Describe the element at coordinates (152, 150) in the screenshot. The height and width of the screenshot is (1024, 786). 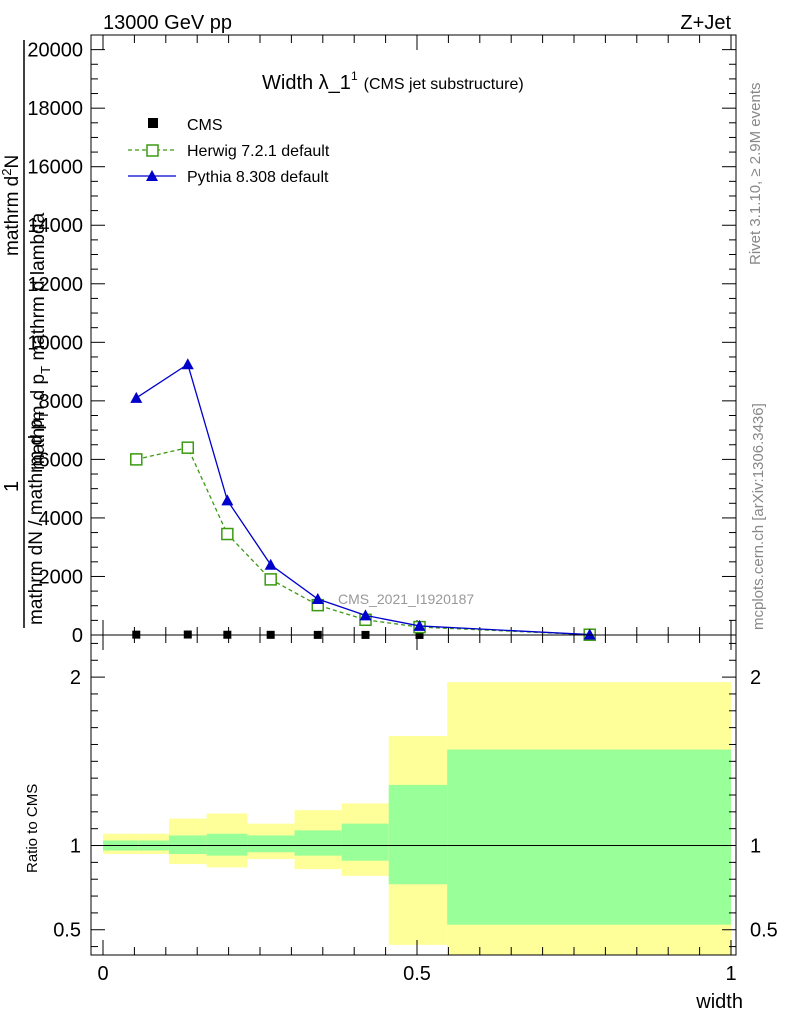
I see `legend-marker-herwig` at that location.